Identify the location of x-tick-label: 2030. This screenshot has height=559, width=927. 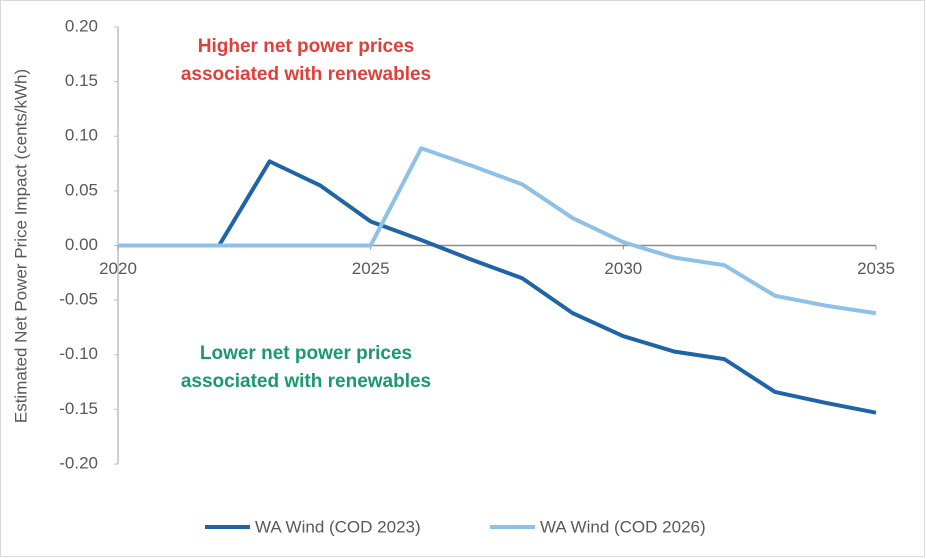
(623, 268).